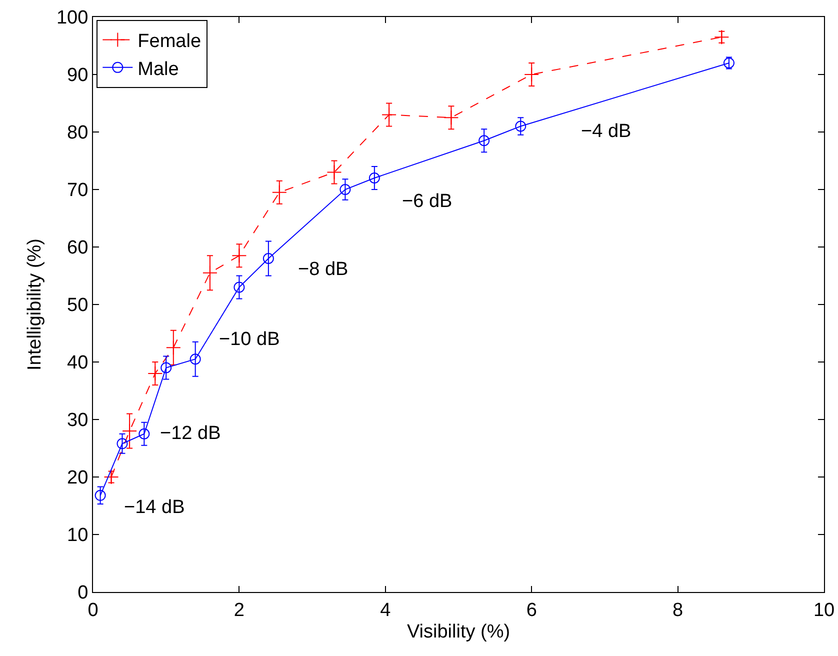  Describe the element at coordinates (77, 305) in the screenshot. I see `y-tick-label: 50` at that location.